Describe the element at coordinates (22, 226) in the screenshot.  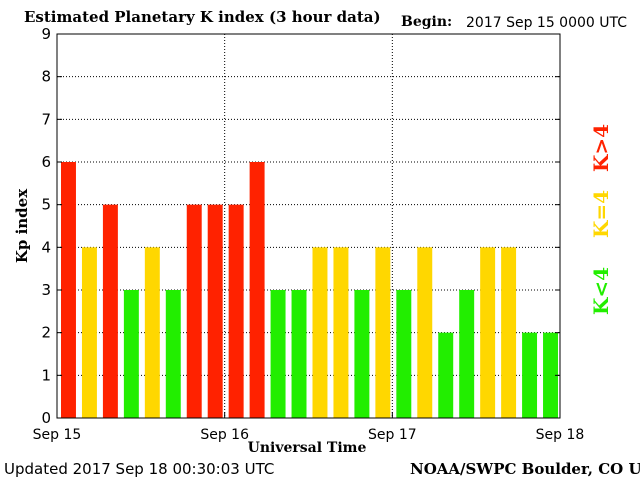
I see `y-axis-label: Kp index` at that location.